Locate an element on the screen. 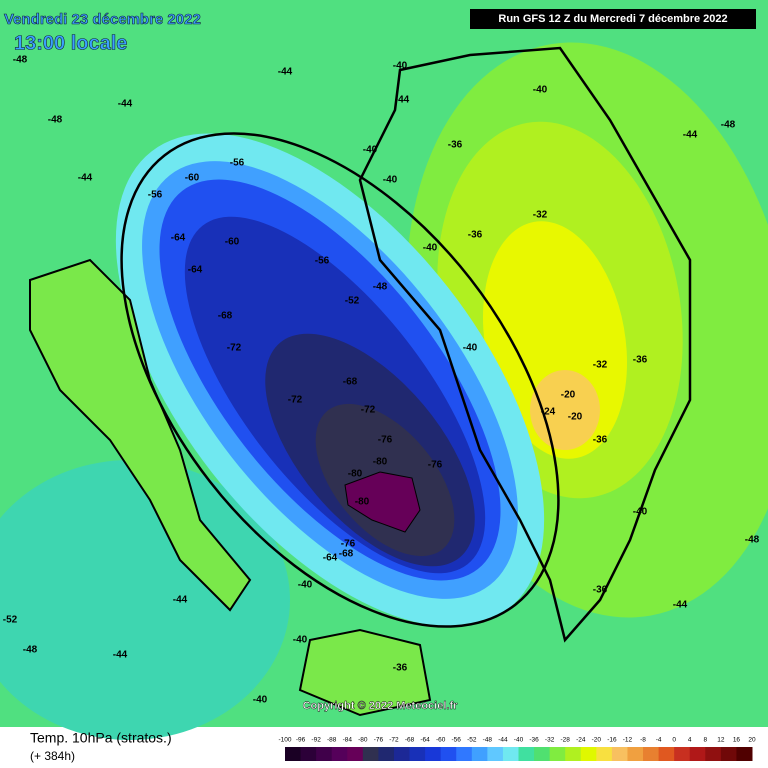 The image size is (768, 768). scale-label: -36 is located at coordinates (534, 740).